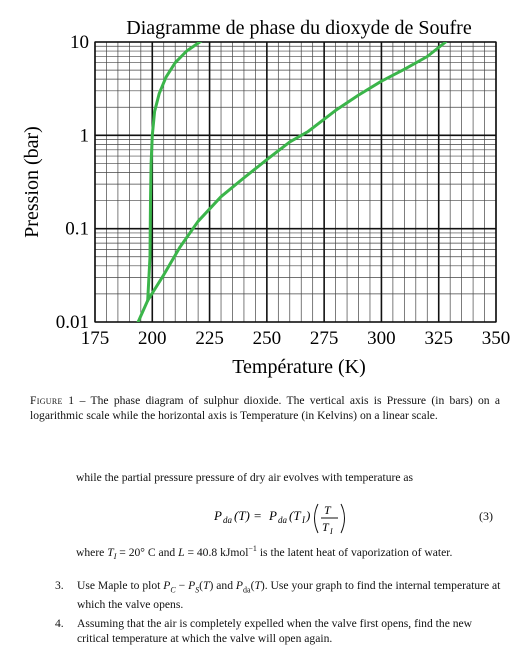 The image size is (527, 669). Describe the element at coordinates (228, 520) in the screenshot. I see `eq-lhs-sub: da` at that location.